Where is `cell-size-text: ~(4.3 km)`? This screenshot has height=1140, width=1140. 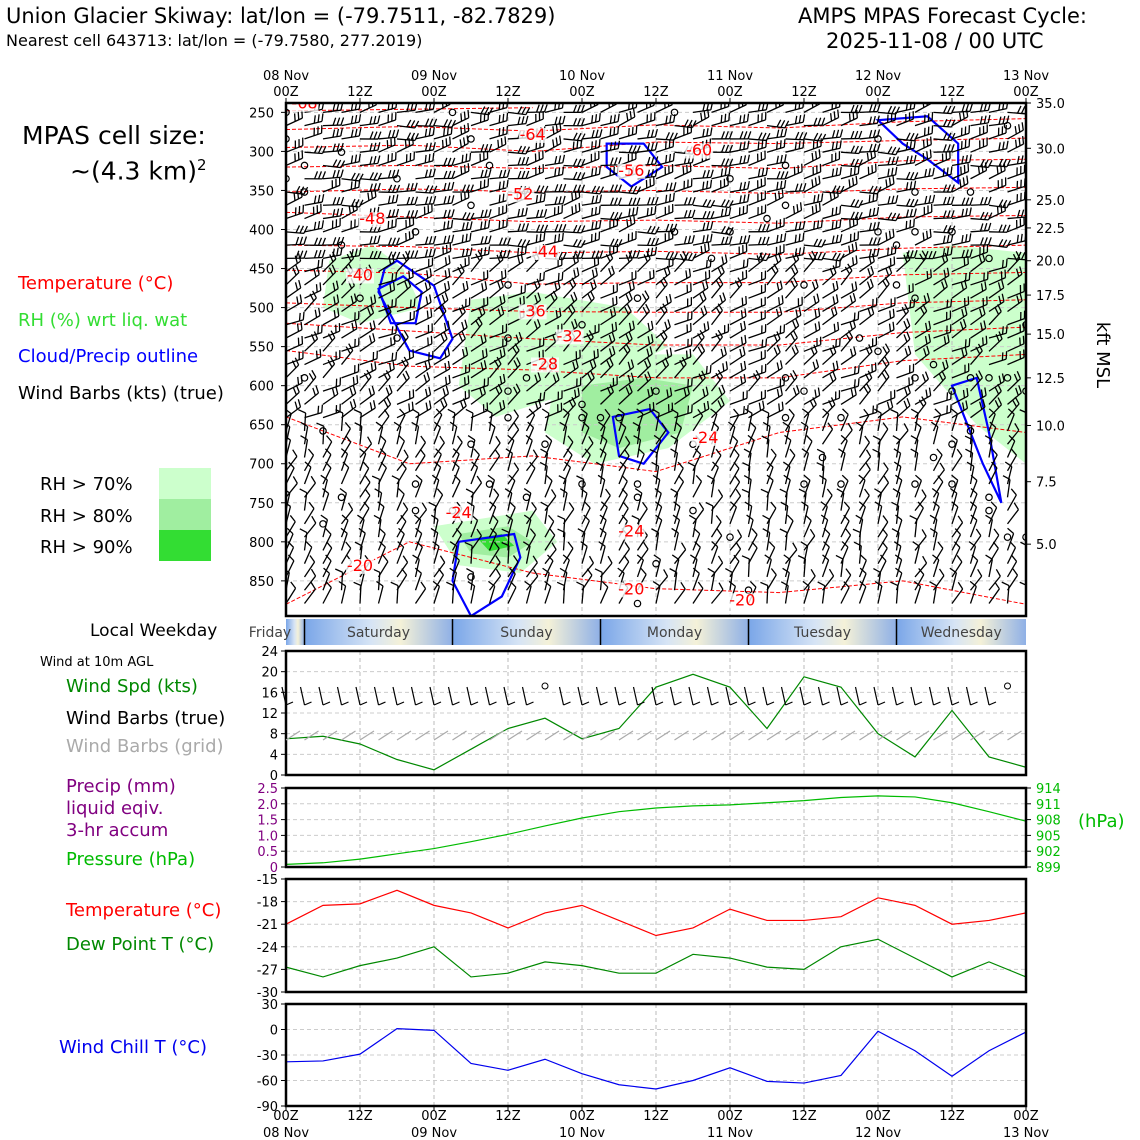 cell-size-text: ~(4.3 km) is located at coordinates (133, 171).